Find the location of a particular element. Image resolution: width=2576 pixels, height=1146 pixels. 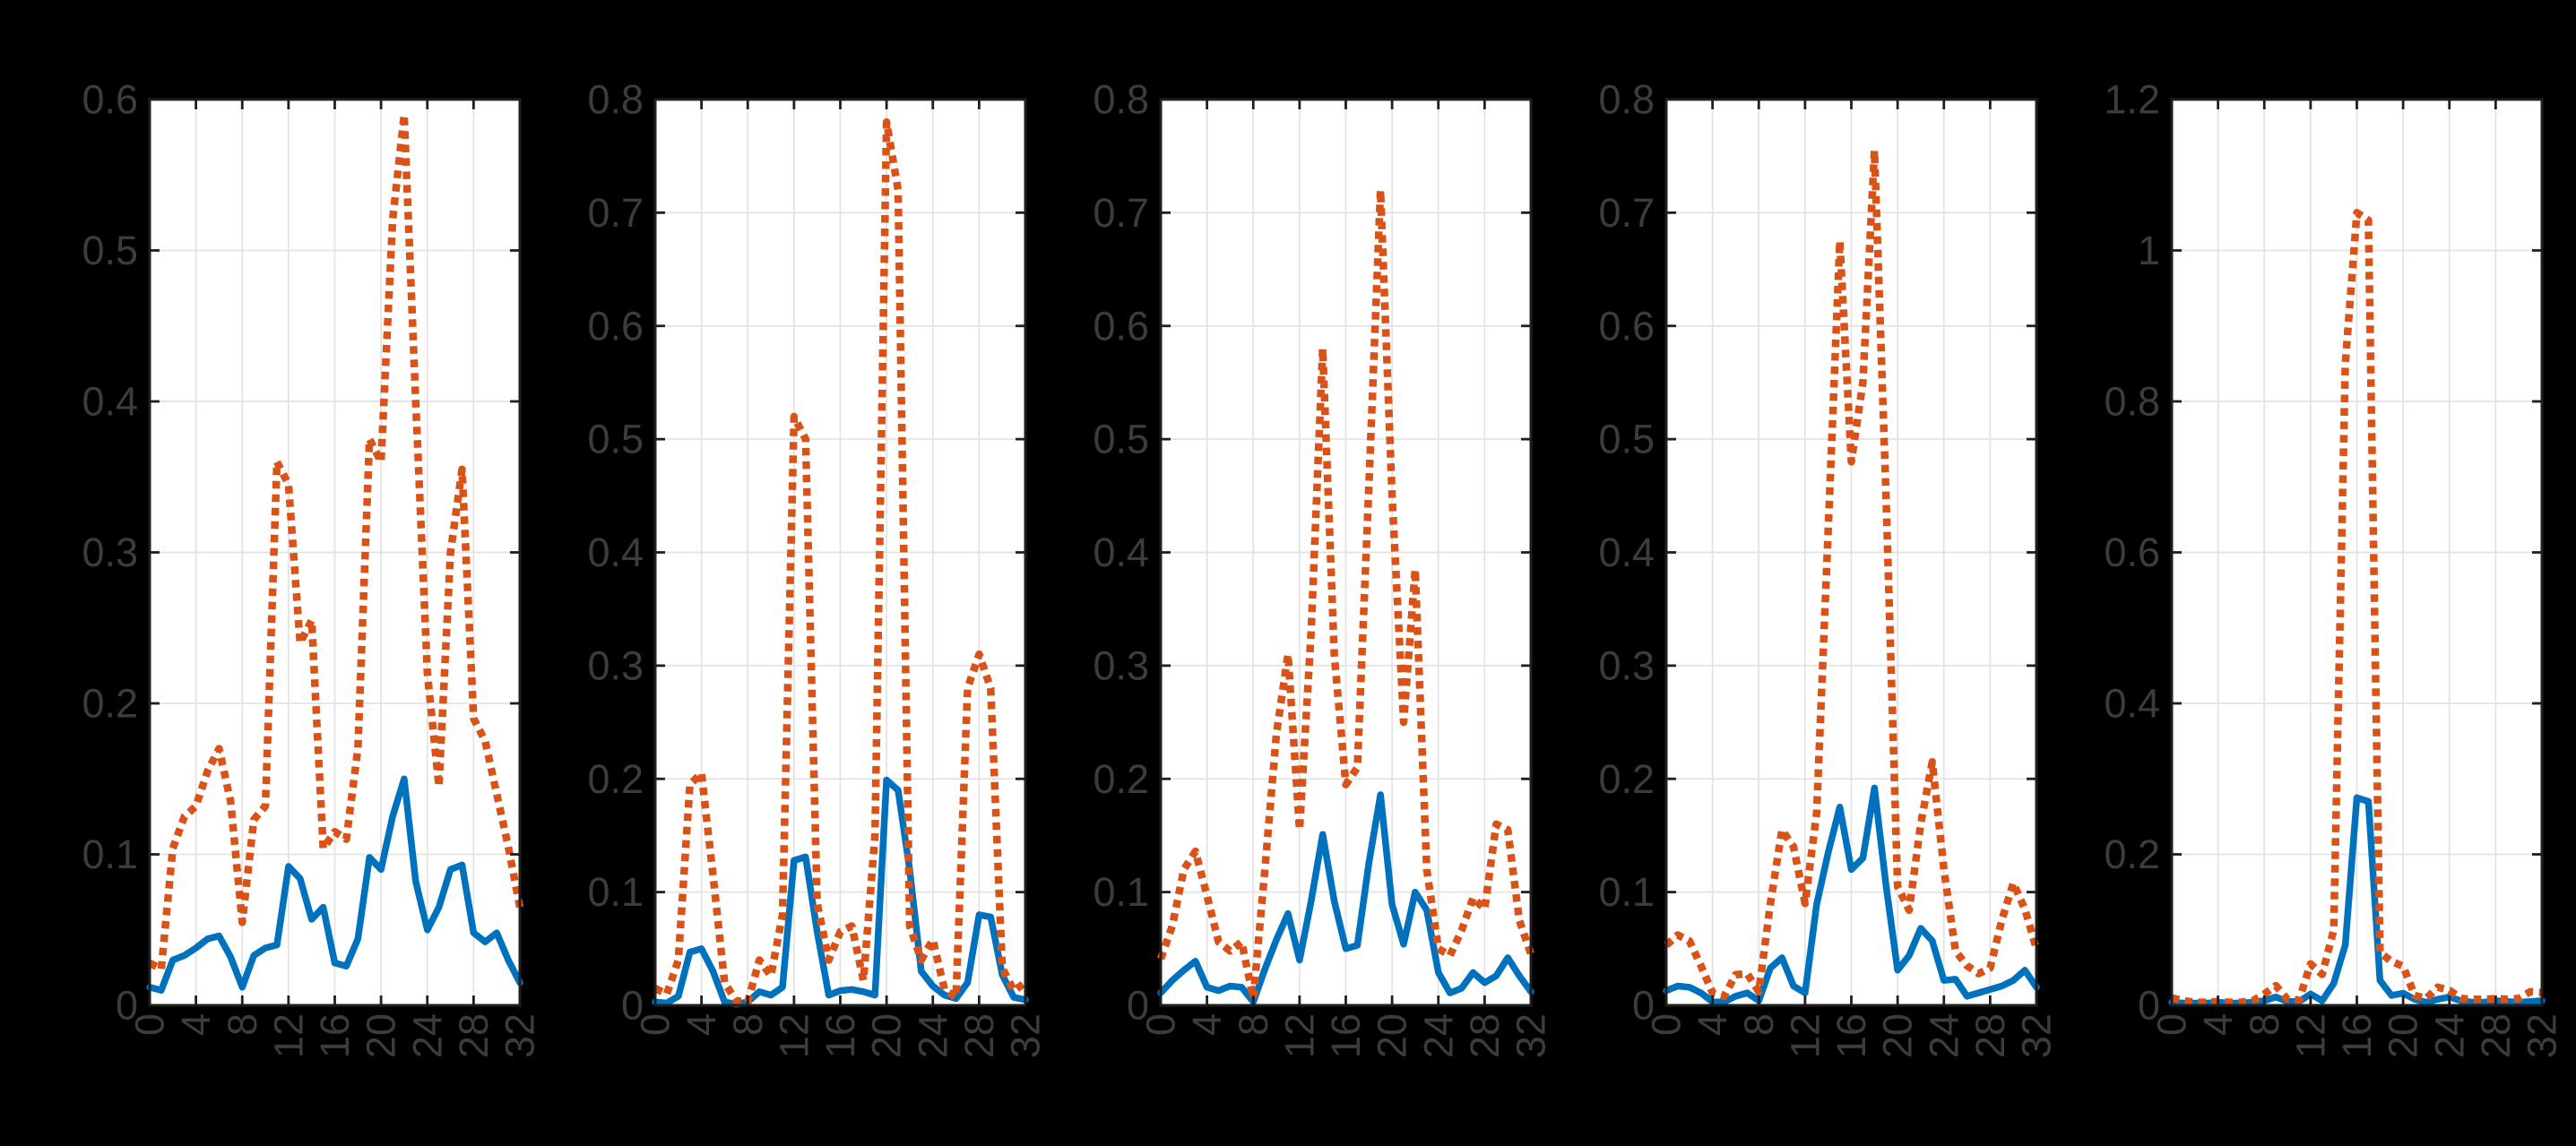

y-tick-label: 1 is located at coordinates (2149, 250).